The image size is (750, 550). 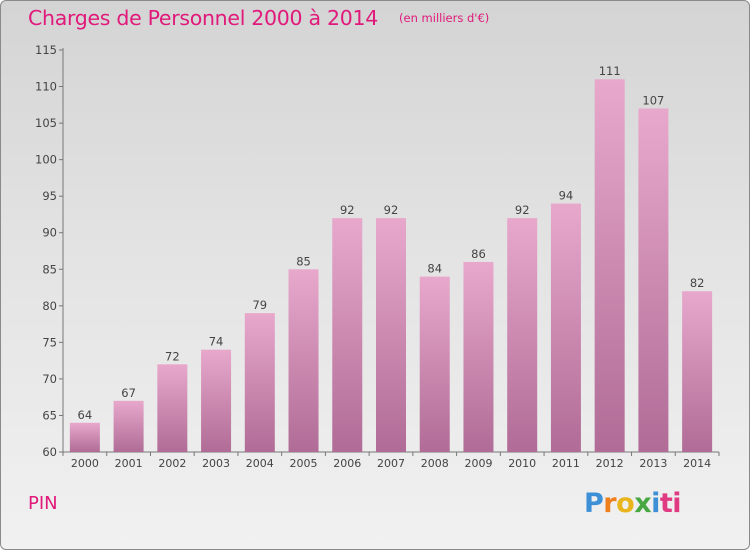 What do you see at coordinates (670, 503) in the screenshot?
I see `logo-letter: ti` at bounding box center [670, 503].